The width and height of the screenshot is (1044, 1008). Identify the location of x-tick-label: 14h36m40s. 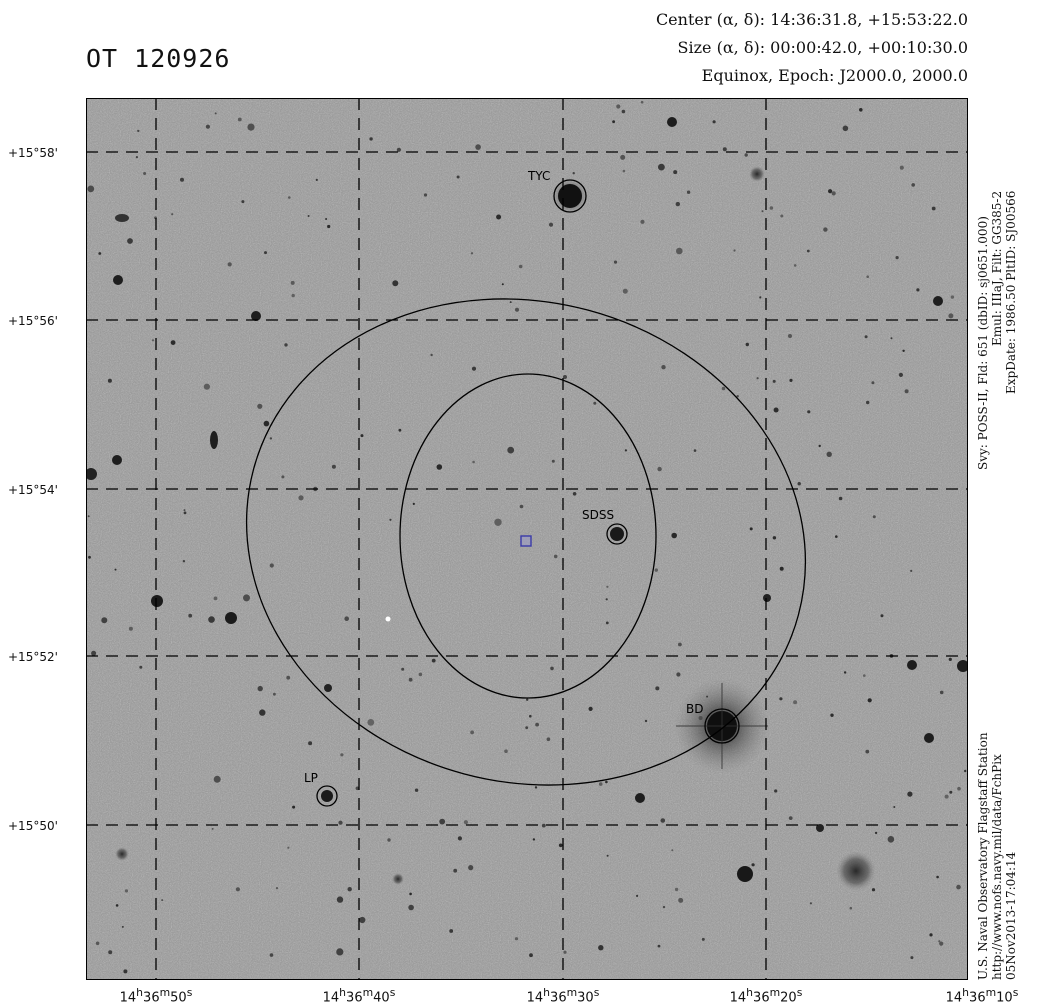
(359, 995).